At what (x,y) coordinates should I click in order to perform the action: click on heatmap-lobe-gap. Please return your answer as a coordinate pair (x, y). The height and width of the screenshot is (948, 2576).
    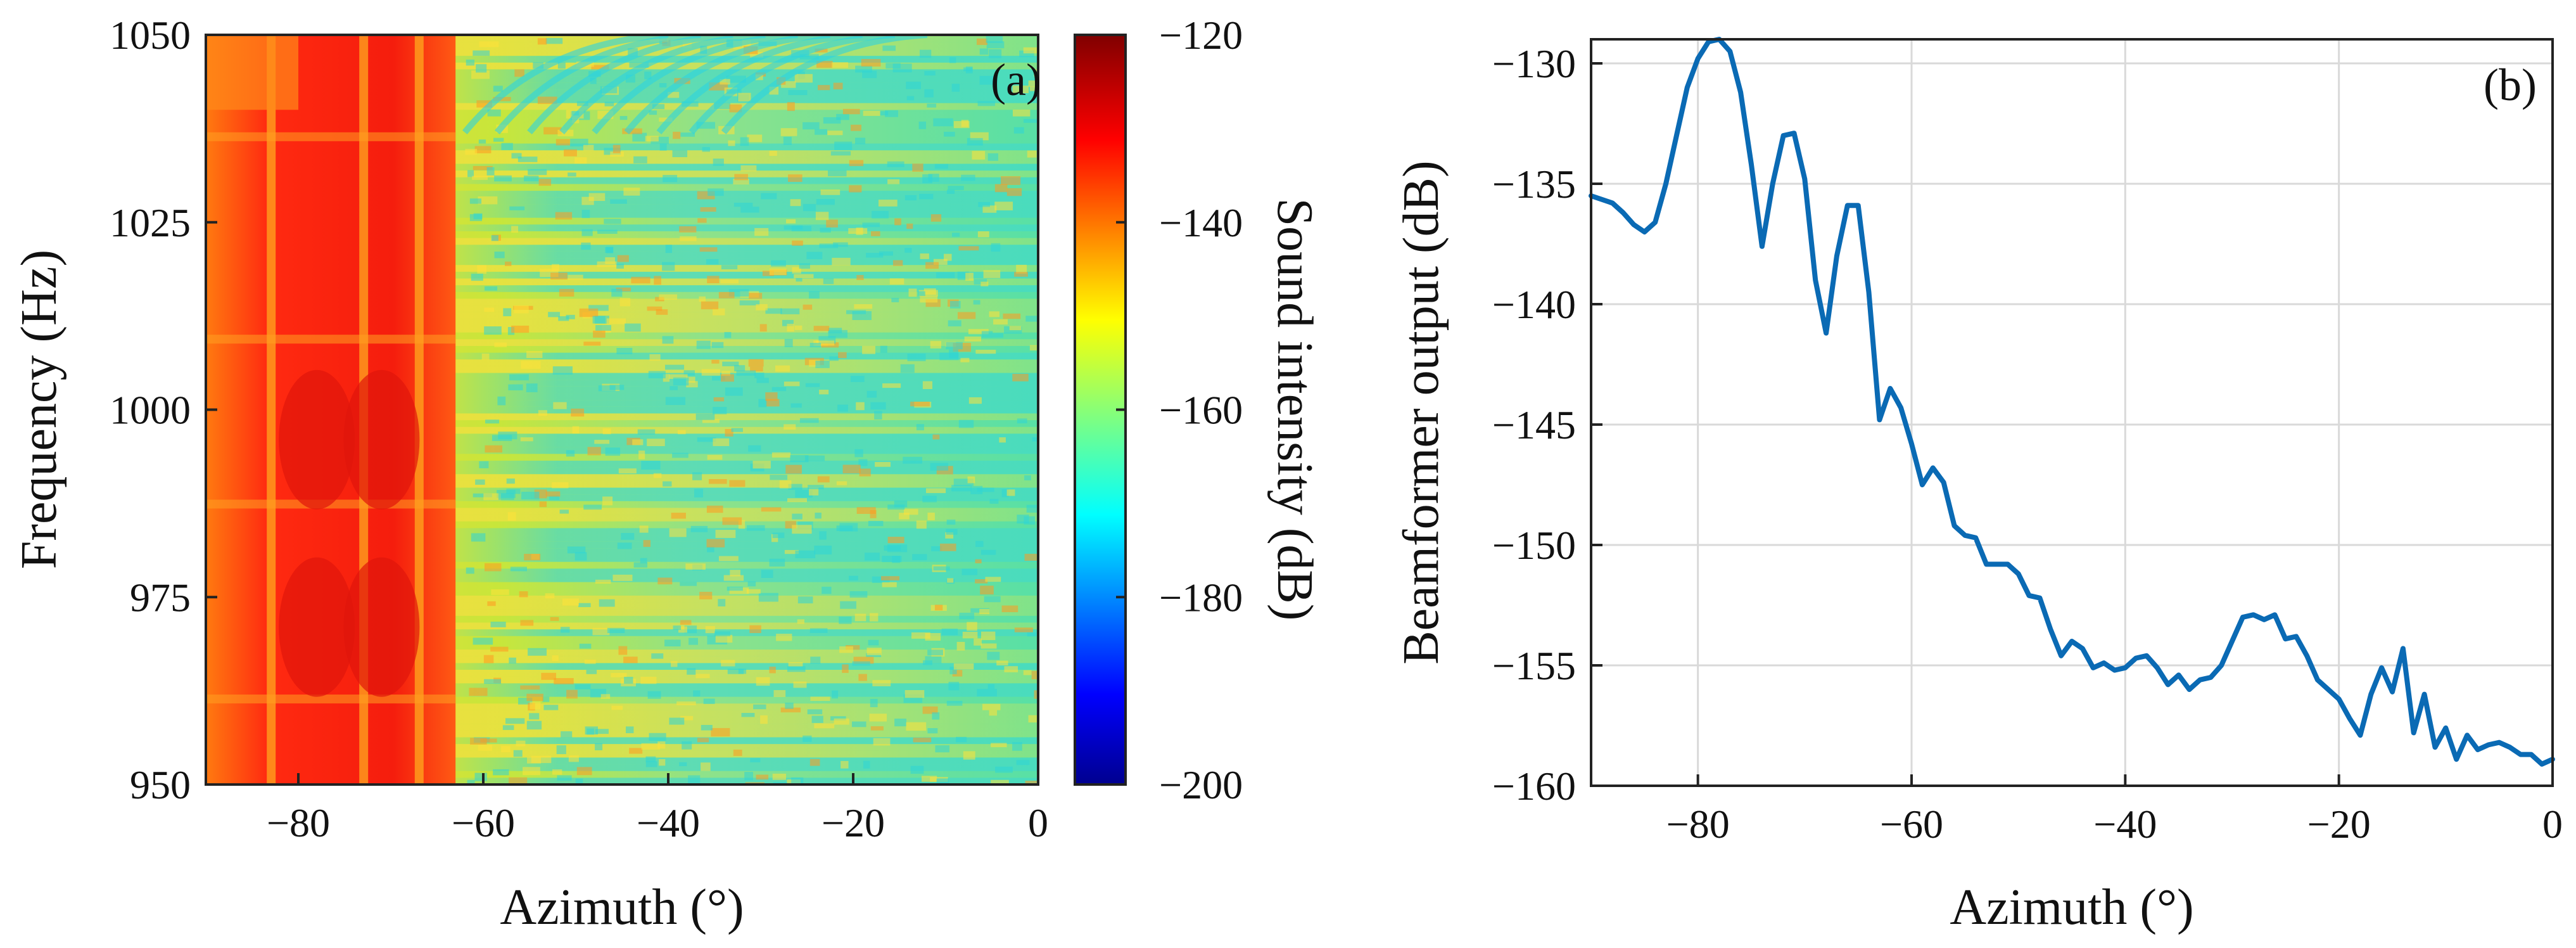
    Looking at the image, I should click on (331, 339).